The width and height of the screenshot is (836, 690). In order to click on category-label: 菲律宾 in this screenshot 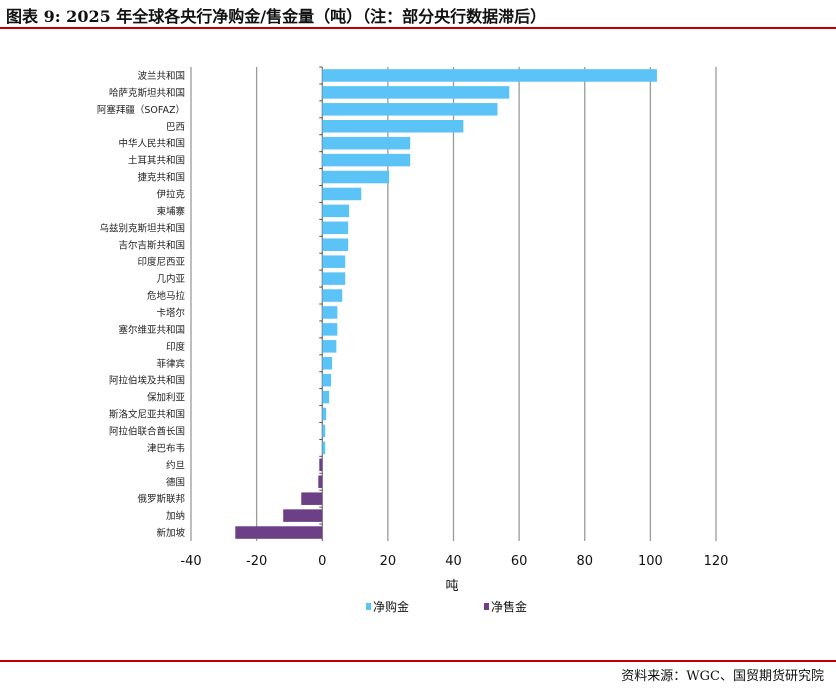, I will do `click(170, 364)`.